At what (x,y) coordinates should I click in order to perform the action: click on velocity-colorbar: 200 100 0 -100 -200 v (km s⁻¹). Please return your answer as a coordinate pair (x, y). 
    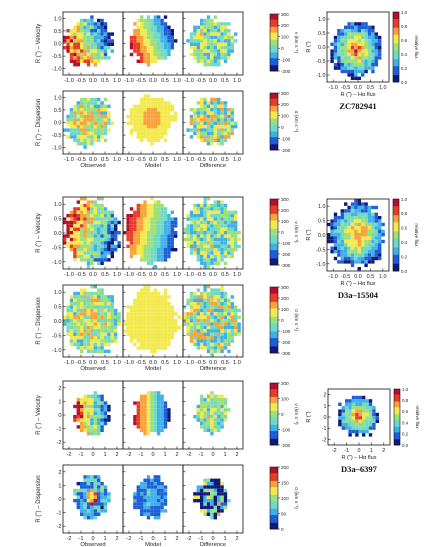
    Looking at the image, I should click on (284, 414).